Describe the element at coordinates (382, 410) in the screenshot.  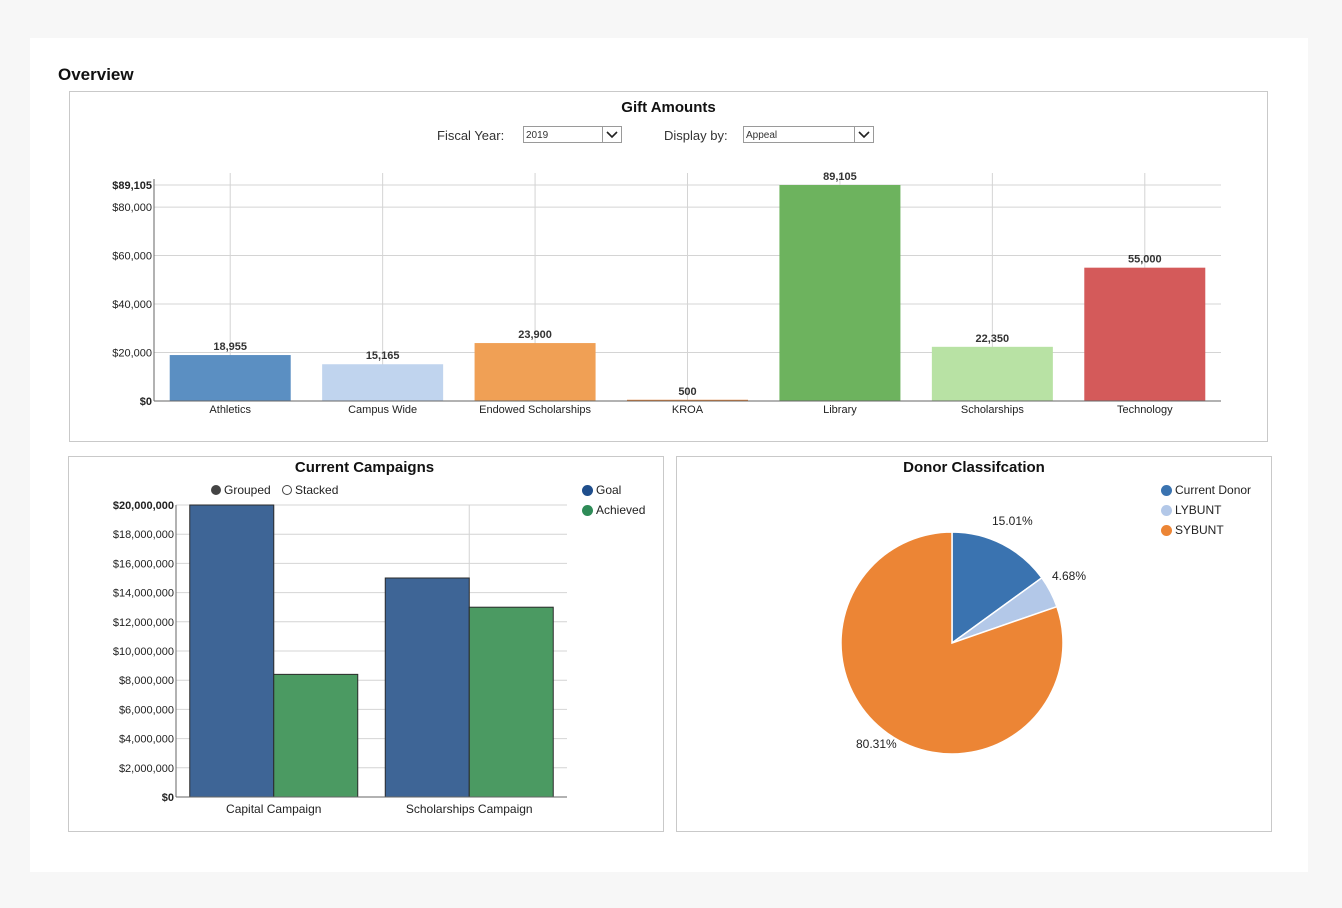
I see `x-tick-label: Campus Wide` at that location.